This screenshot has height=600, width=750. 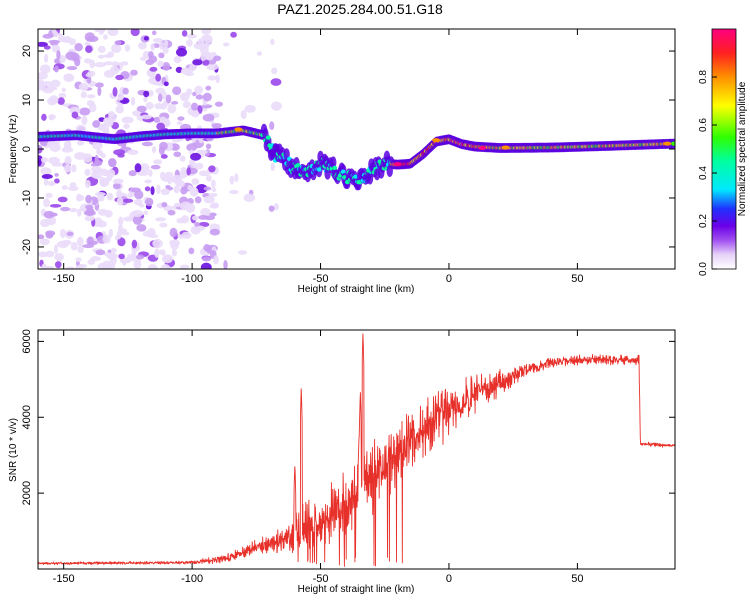 I want to click on spectrogram-track-halo, so click(x=370, y=178).